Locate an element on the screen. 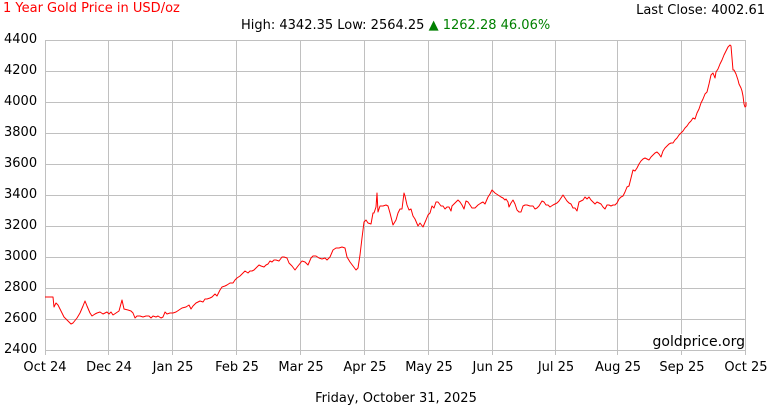 The height and width of the screenshot is (410, 770). x-tick-label: Jan 25 is located at coordinates (173, 367).